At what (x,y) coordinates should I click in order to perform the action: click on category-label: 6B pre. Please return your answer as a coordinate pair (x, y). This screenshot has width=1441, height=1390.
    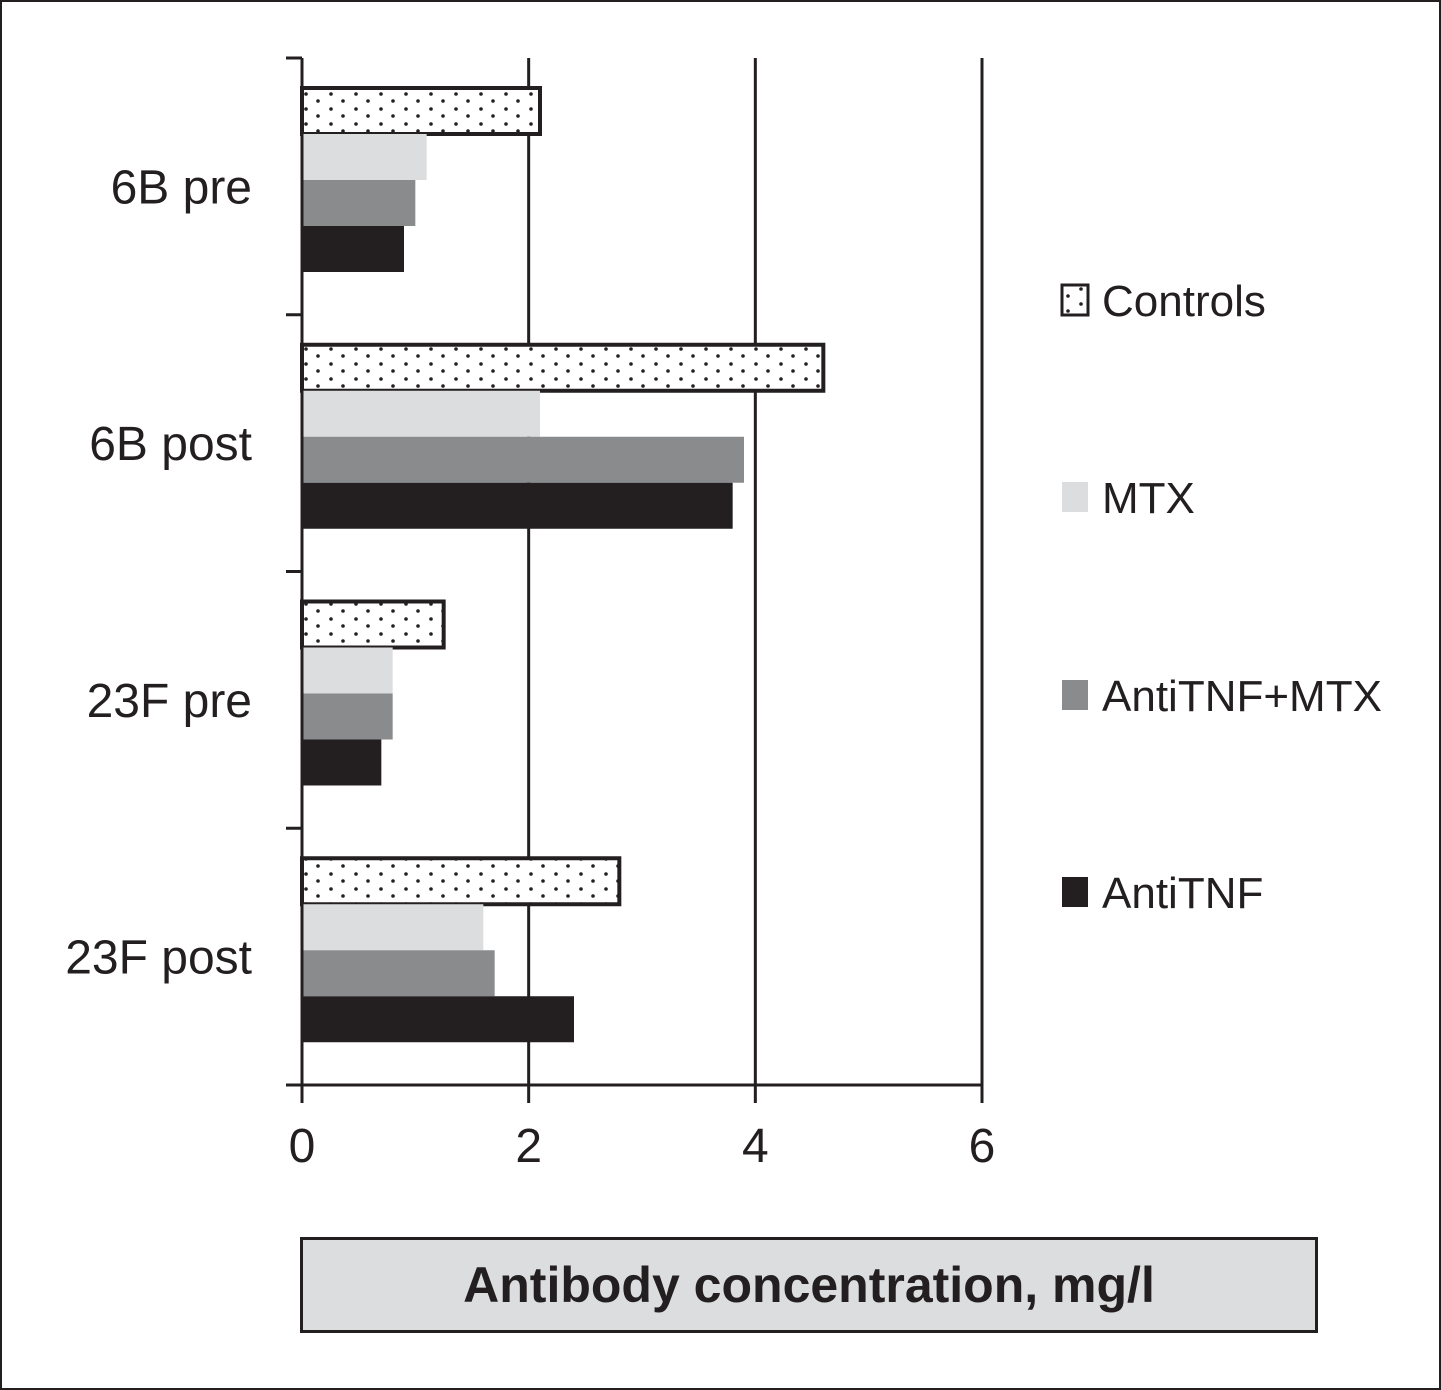
    Looking at the image, I should click on (181, 187).